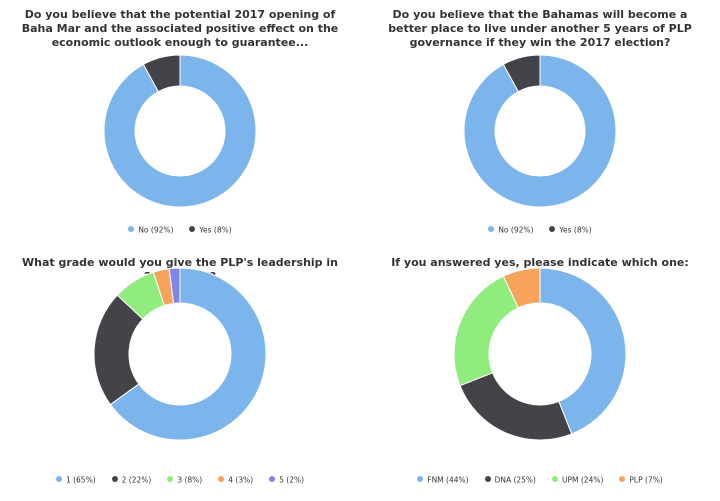 This screenshot has width=720, height=501. Describe the element at coordinates (136, 480) in the screenshot. I see `legend-label: 2 (22%)` at that location.